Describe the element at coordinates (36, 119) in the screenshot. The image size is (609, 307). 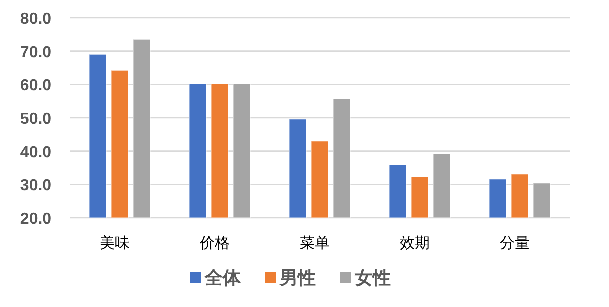
I see `y-tick-label: 50.0` at that location.